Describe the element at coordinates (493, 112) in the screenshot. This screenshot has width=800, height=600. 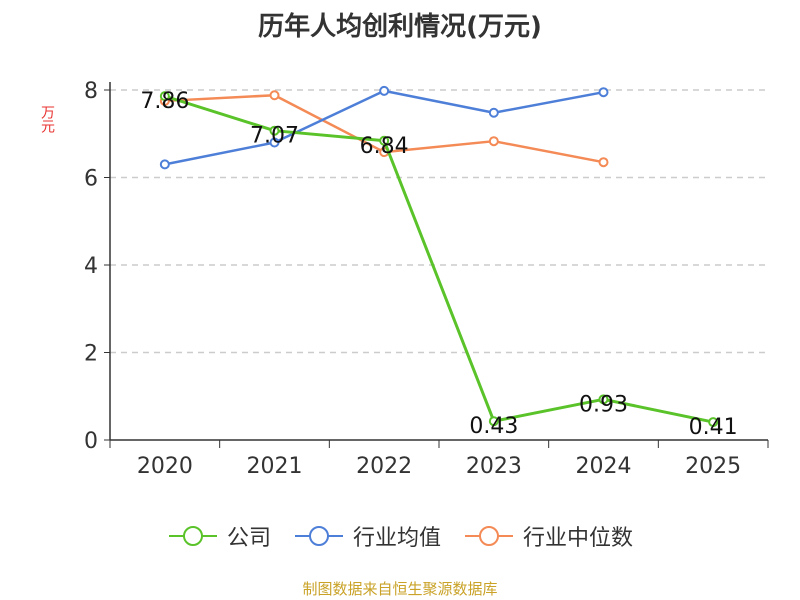
I see `point-1-2023` at that location.